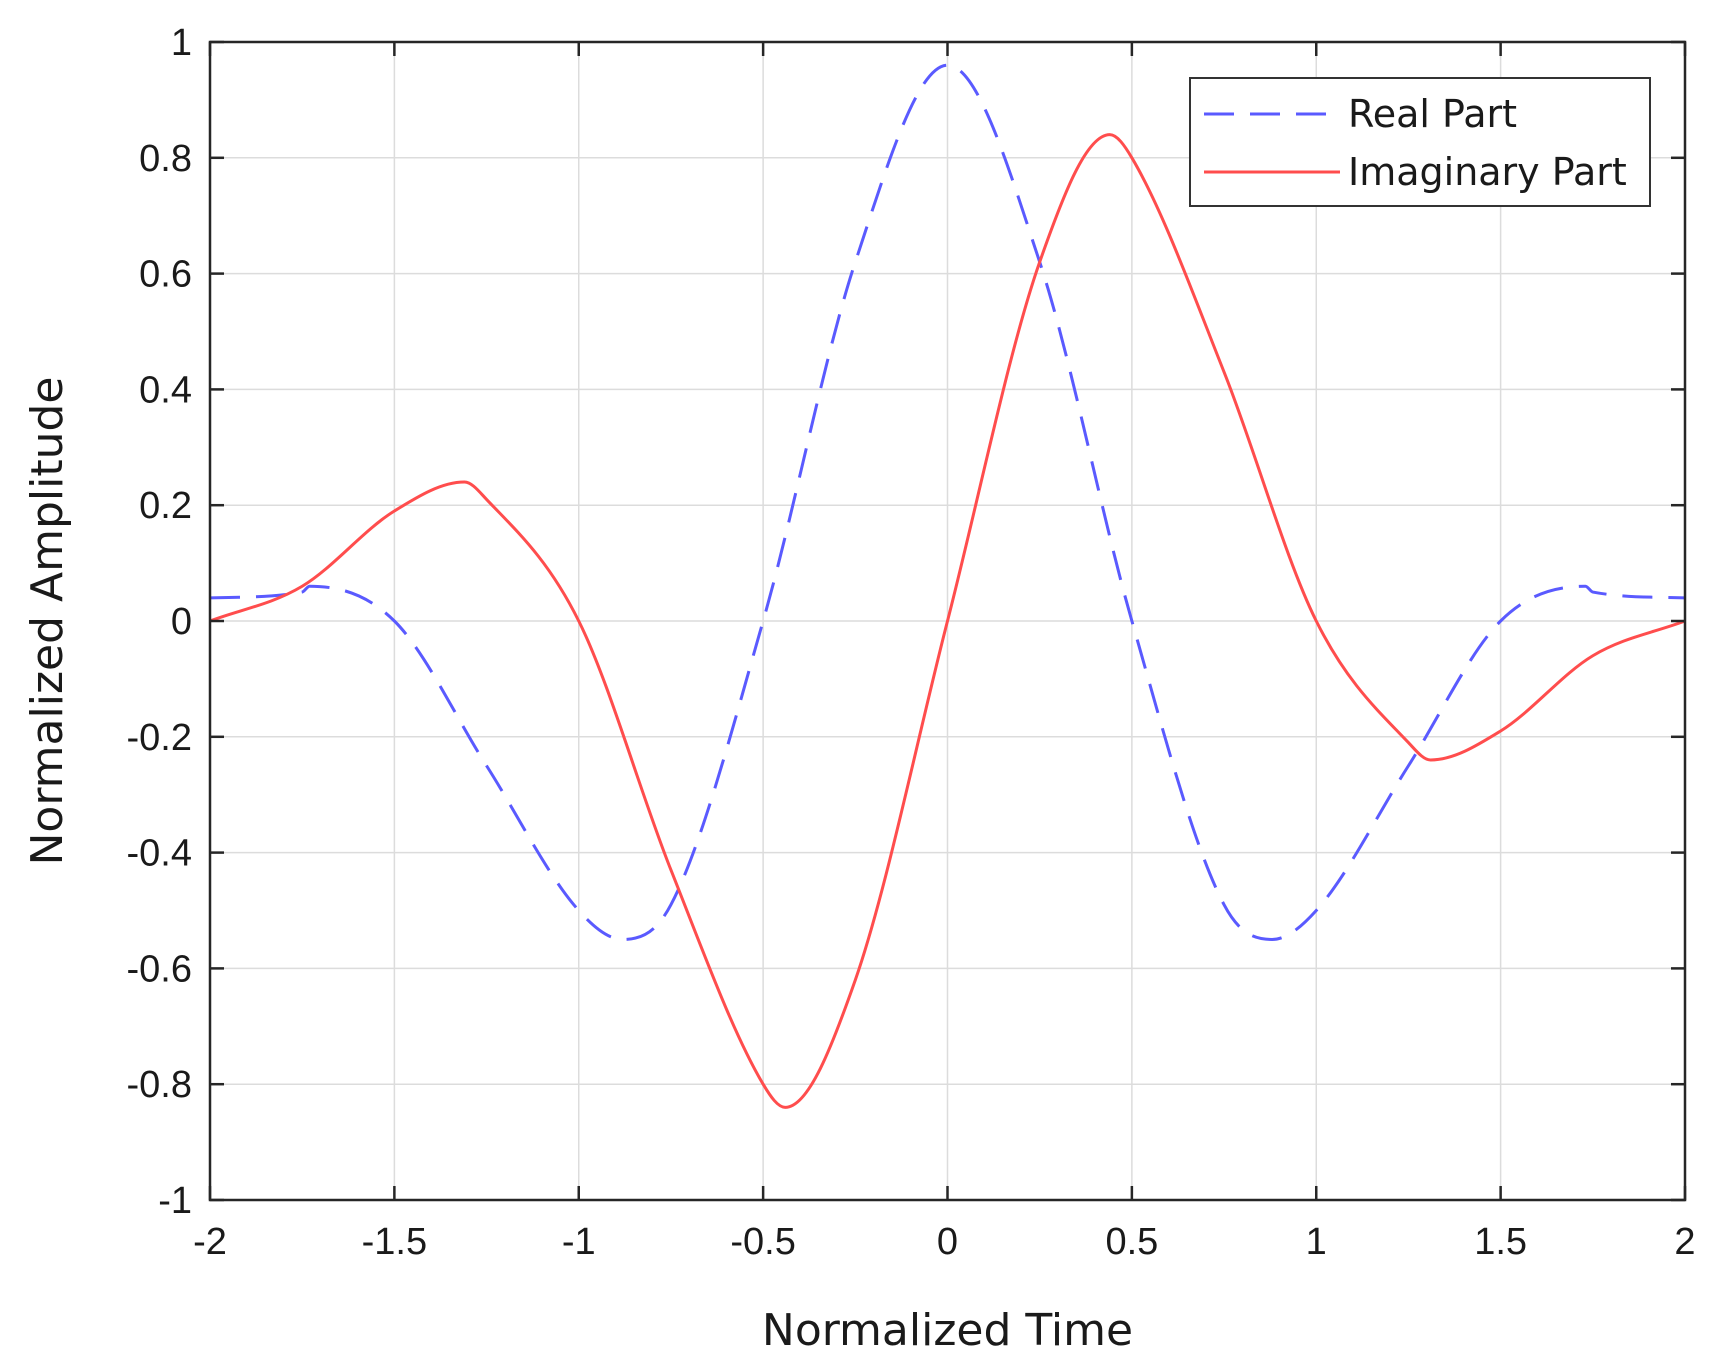 The image size is (1718, 1367). I want to click on y-tick-label: -0.6, so click(159, 969).